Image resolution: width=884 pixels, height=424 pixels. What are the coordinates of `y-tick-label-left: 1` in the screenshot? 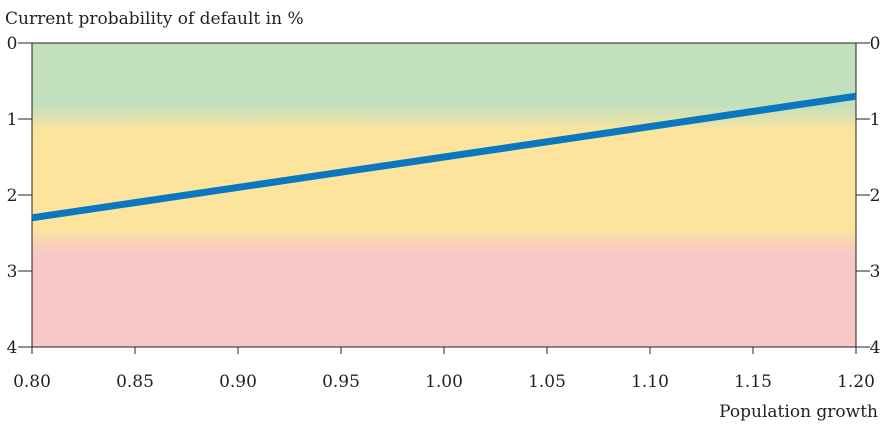 It's located at (12, 120).